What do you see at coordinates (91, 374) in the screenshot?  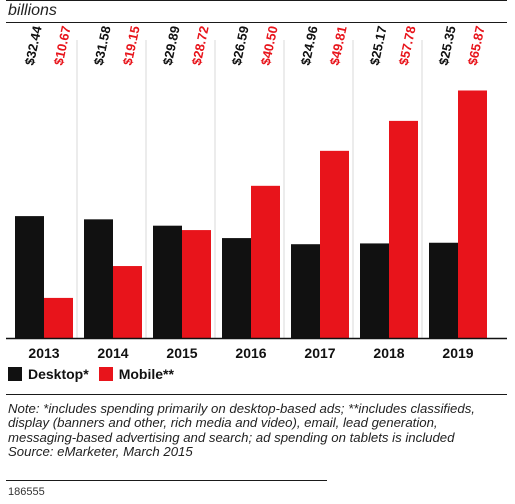 I see `legend: Desktop* Mobile**` at bounding box center [91, 374].